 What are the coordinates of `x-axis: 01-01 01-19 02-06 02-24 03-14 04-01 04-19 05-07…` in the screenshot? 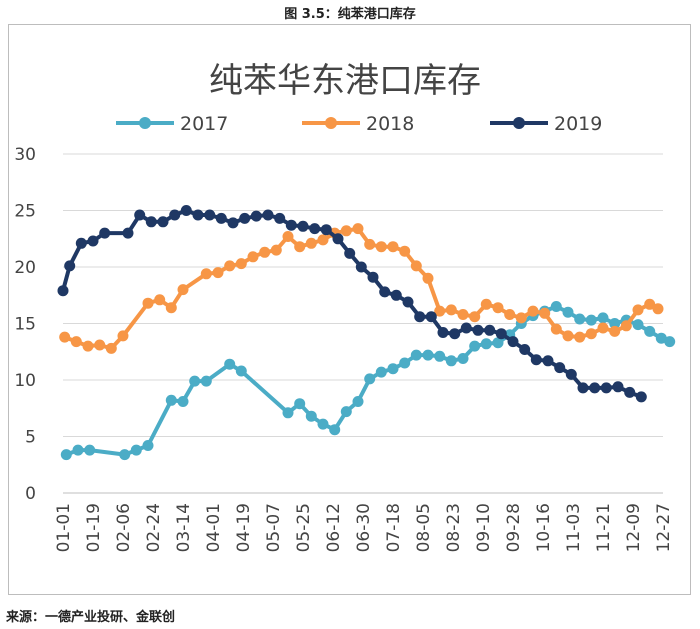 It's located at (364, 527).